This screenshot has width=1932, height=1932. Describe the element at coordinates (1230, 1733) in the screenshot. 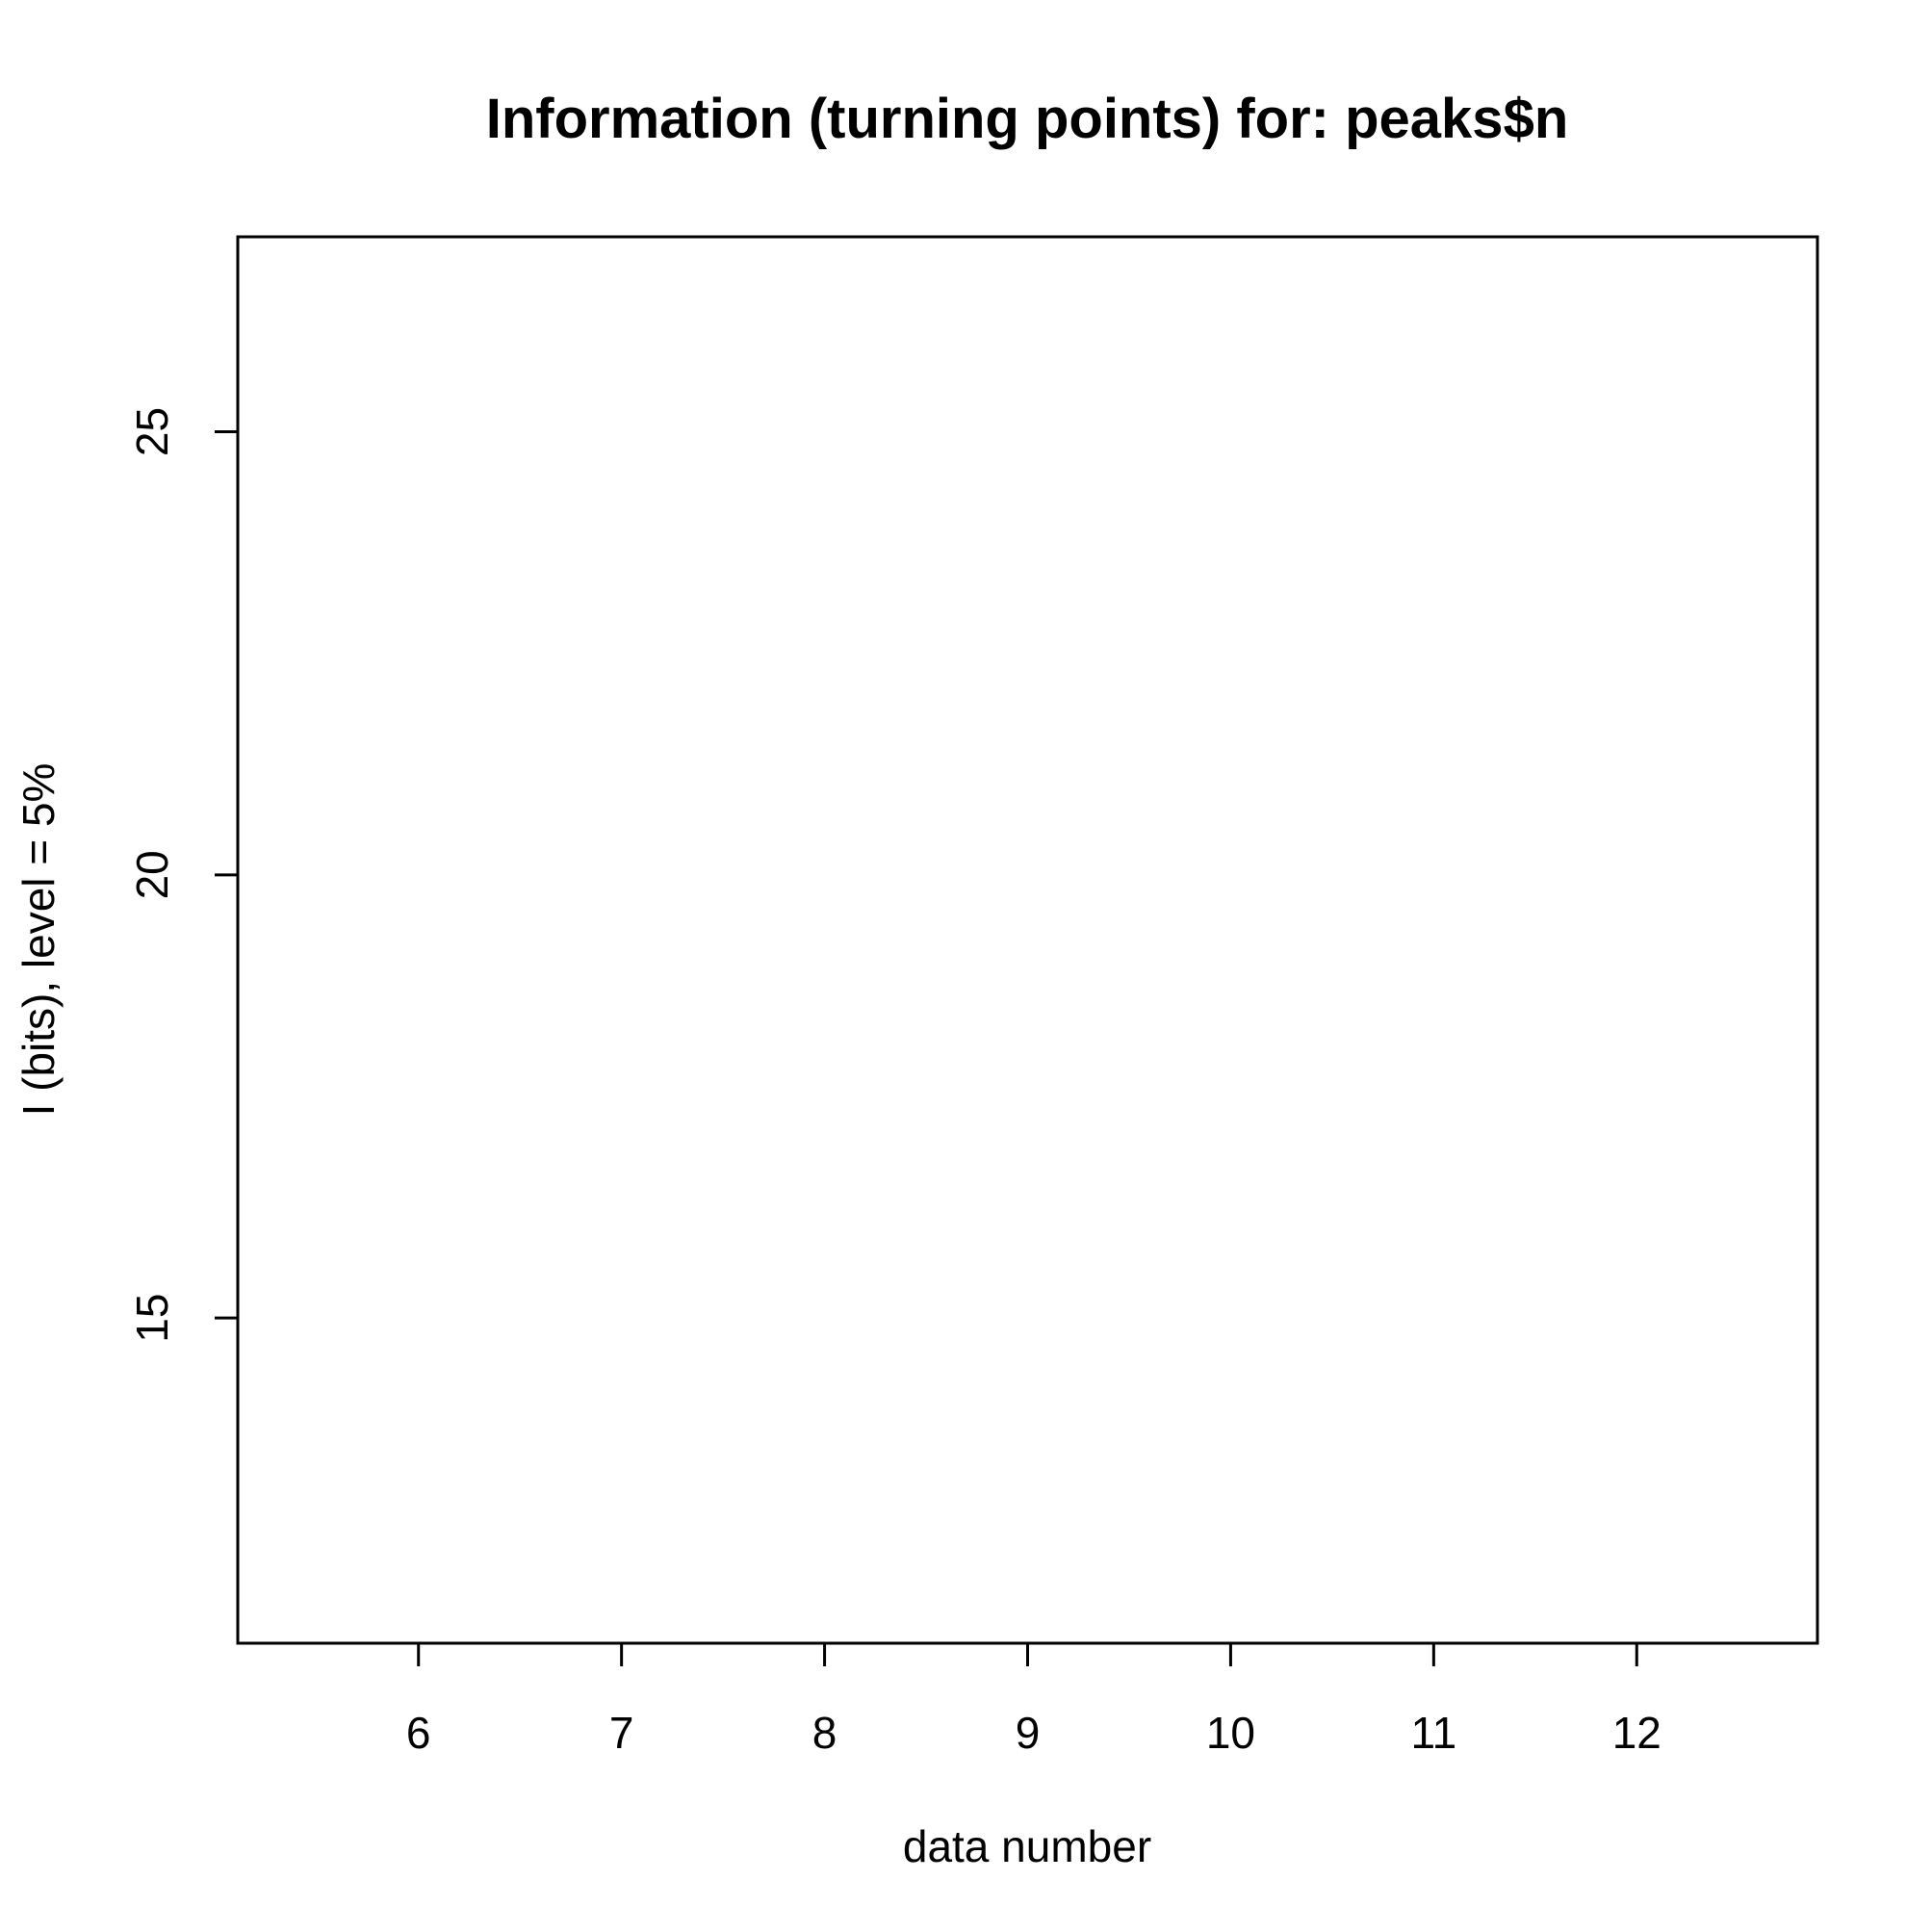

I see `x-tick-label: 10` at that location.